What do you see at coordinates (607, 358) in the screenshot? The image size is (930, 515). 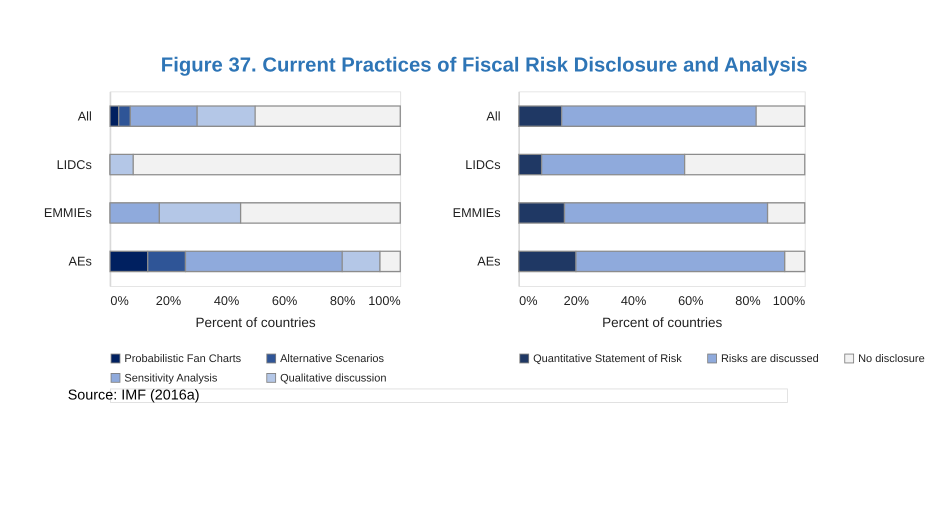 I see `legend-label: Quantitative Statement of Risk` at bounding box center [607, 358].